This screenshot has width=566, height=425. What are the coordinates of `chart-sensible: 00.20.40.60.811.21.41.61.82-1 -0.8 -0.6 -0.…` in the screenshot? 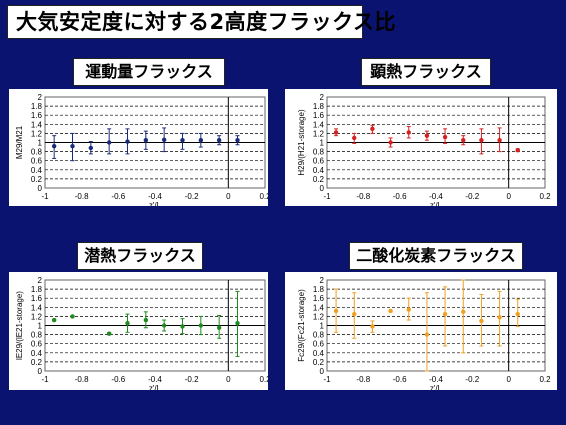 It's located at (424, 151).